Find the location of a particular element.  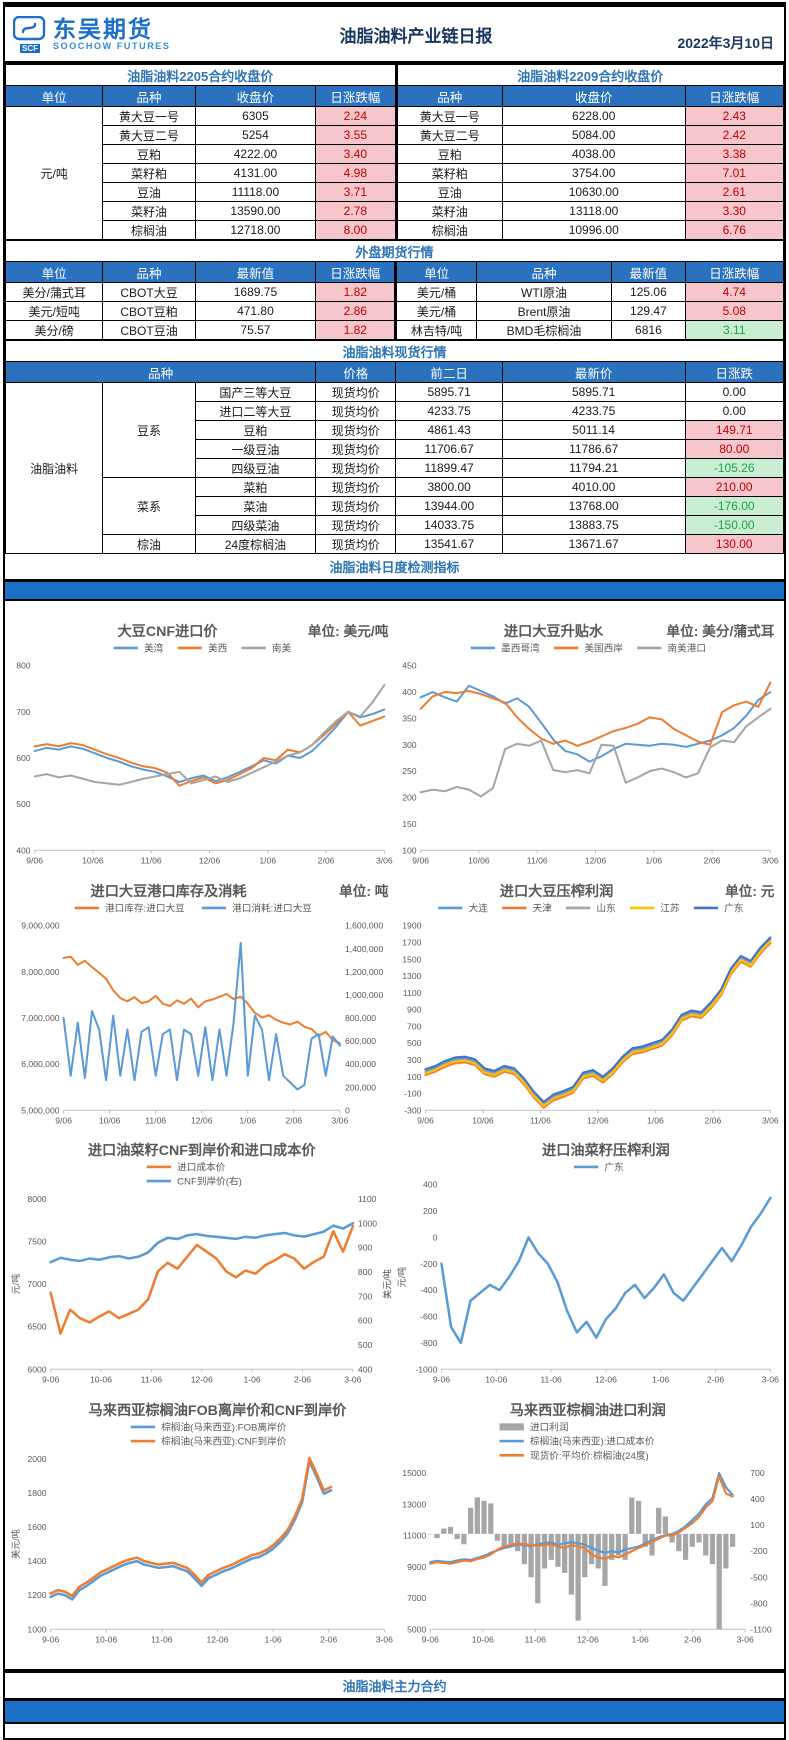

daily-change: 2.86 is located at coordinates (356, 311).